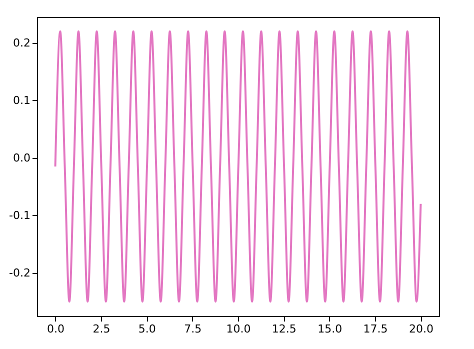 The image size is (474, 349). I want to click on y-tick-label: -0.1, so click(19, 215).